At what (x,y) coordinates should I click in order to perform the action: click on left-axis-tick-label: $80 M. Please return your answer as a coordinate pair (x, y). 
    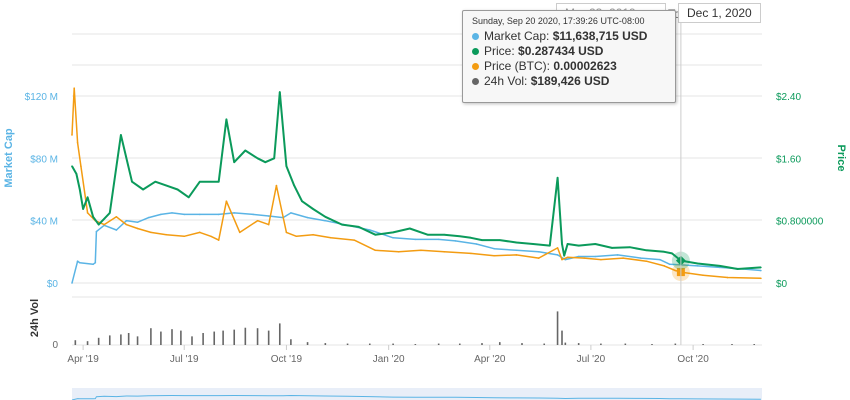
    Looking at the image, I should click on (44, 159).